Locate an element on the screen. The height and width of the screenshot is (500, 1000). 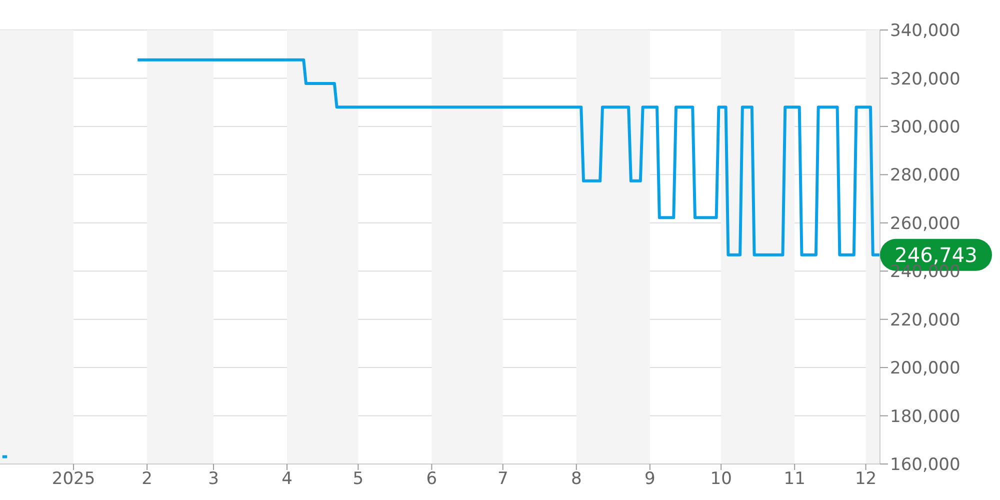
y-tick-label: 280,000 is located at coordinates (925, 176).